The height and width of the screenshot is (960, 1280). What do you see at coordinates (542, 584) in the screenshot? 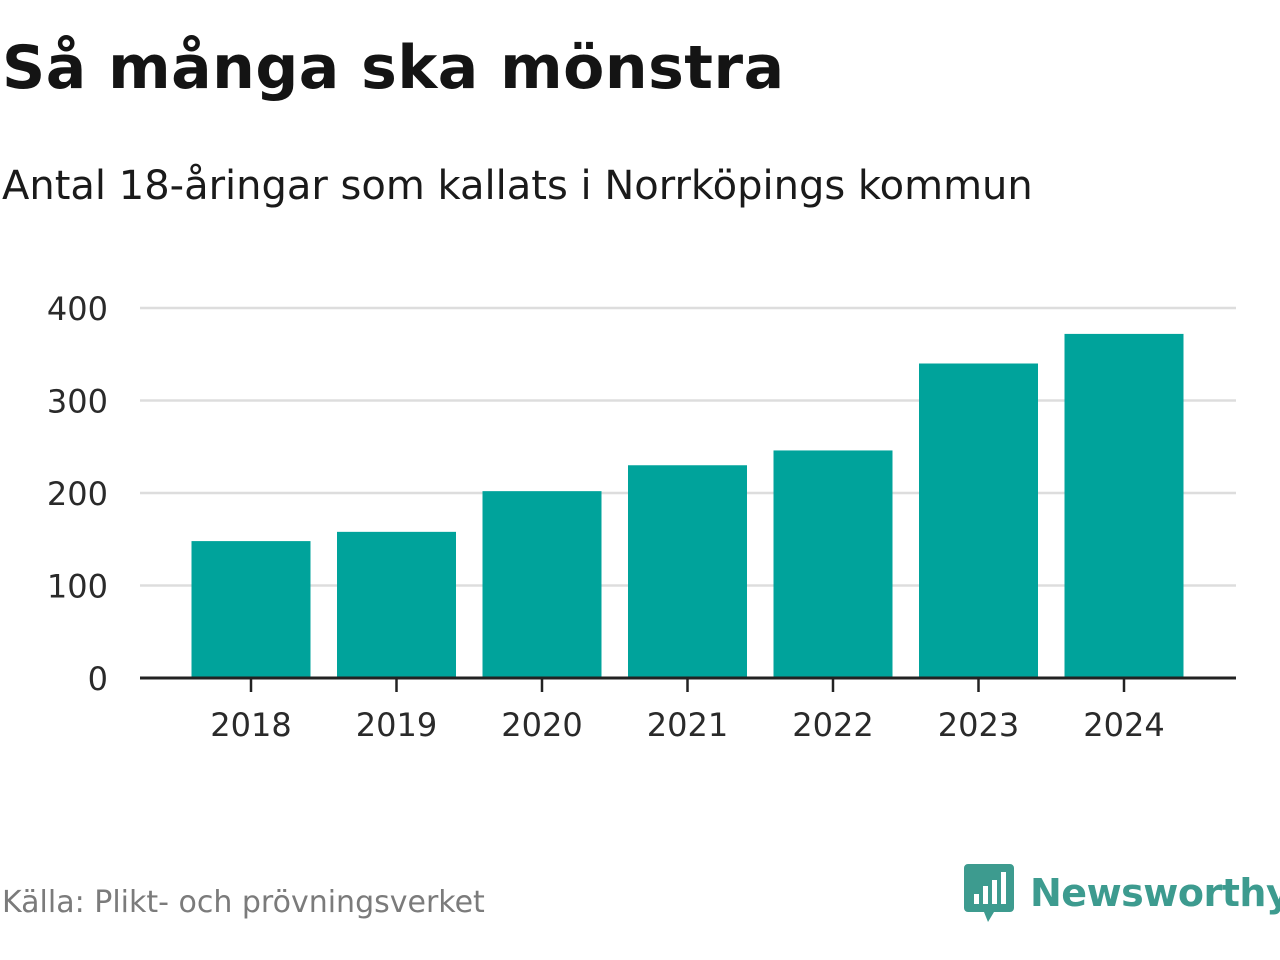
I see `bar-2020` at bounding box center [542, 584].